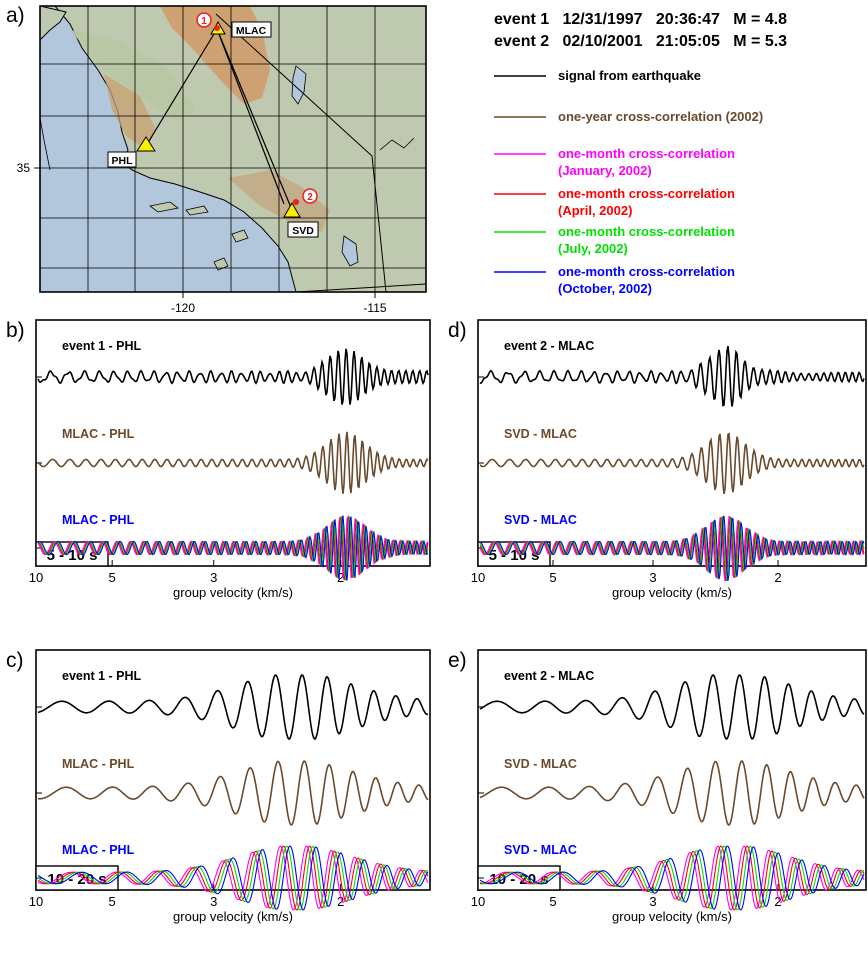 The height and width of the screenshot is (954, 868). What do you see at coordinates (15, 15) in the screenshot?
I see `map-panel-label: a)` at bounding box center [15, 15].